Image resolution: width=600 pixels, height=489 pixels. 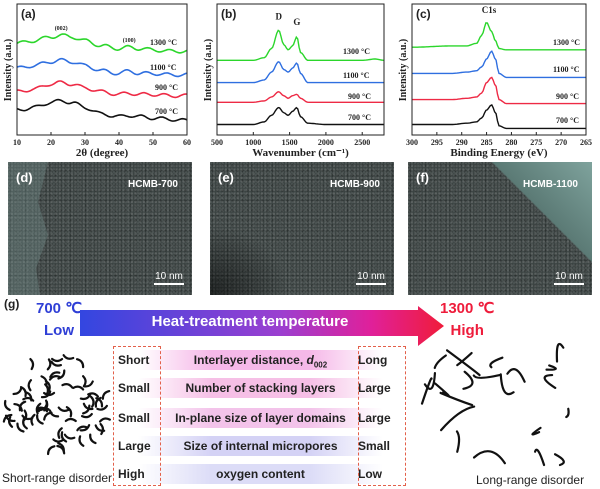 What do you see at coordinates (100, 228) in the screenshot?
I see `tem-image-hcmb-700: (d) HCMB-700 10 nm` at bounding box center [100, 228].